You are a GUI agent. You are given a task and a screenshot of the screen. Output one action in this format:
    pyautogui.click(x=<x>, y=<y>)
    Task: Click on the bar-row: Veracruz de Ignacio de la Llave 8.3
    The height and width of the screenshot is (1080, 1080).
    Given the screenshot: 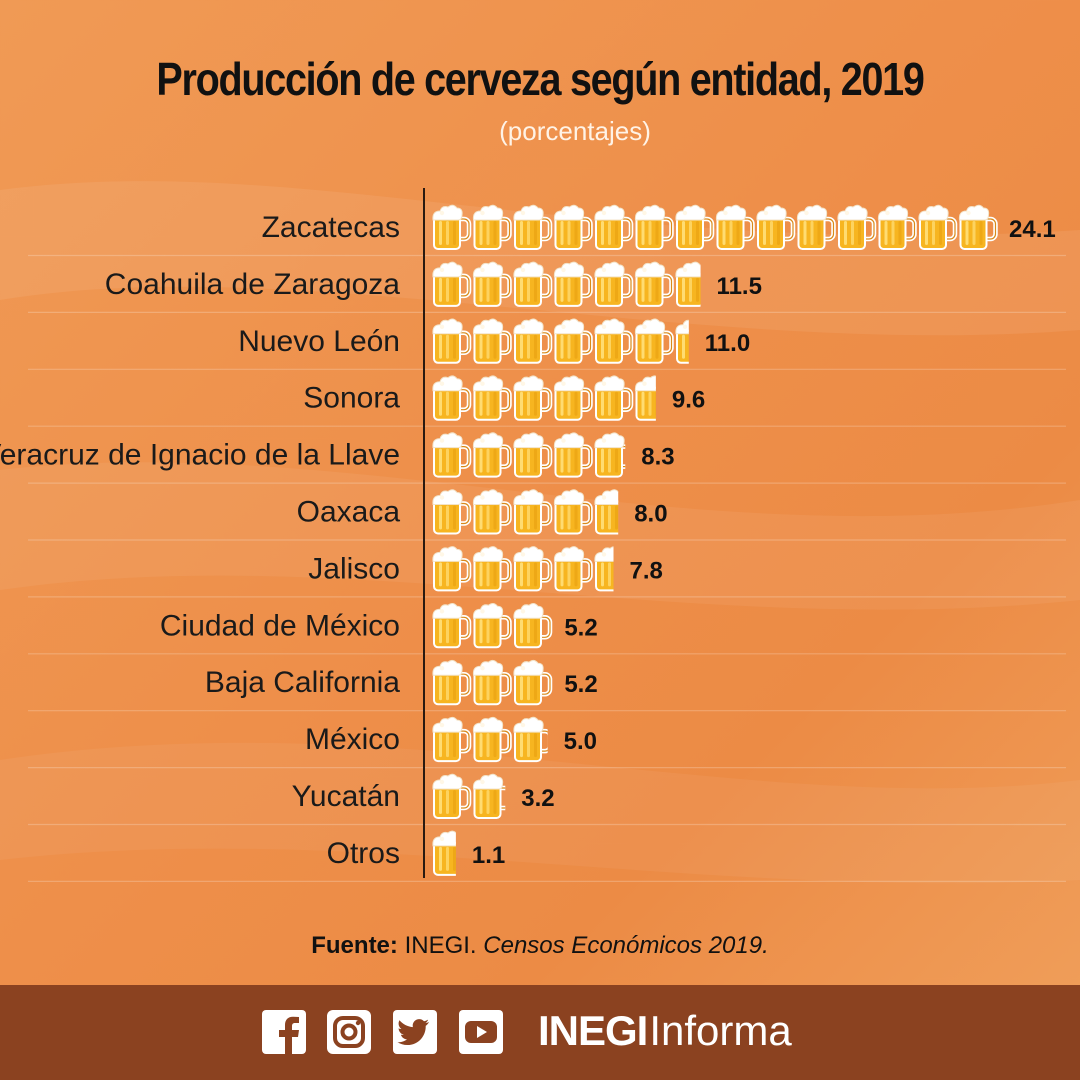 What is the action you would take?
    pyautogui.click(x=533, y=458)
    